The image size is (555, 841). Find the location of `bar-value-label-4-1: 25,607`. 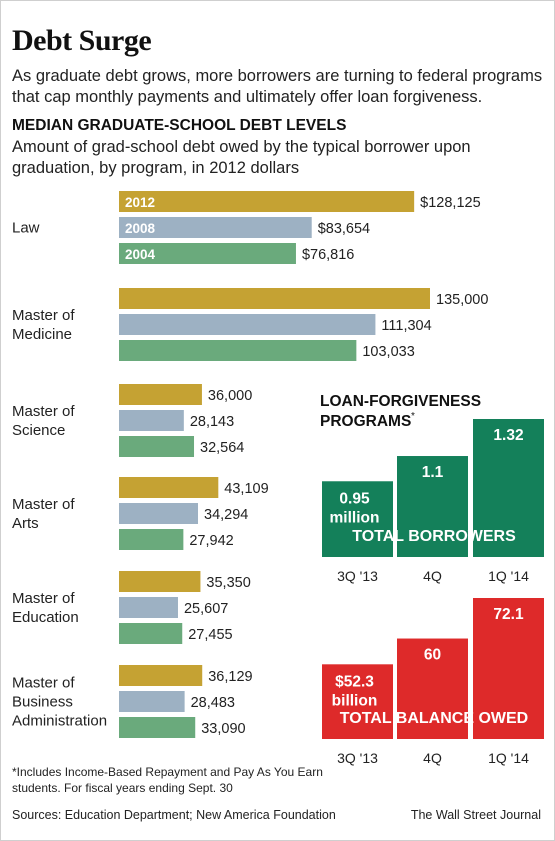

bar-value-label-4-1: 25,607 is located at coordinates (206, 609).